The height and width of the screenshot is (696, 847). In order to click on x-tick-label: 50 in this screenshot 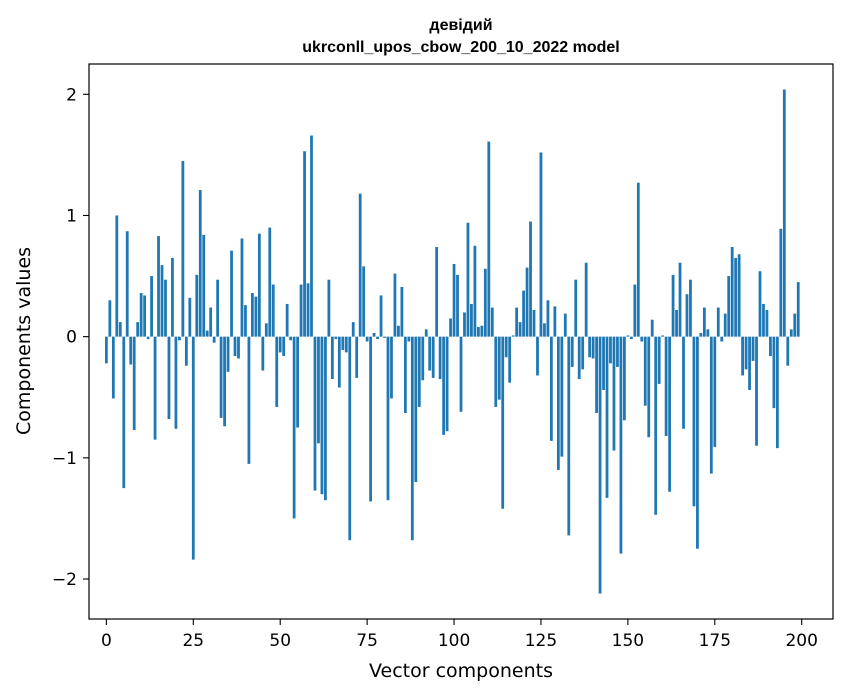, I will do `click(280, 641)`.